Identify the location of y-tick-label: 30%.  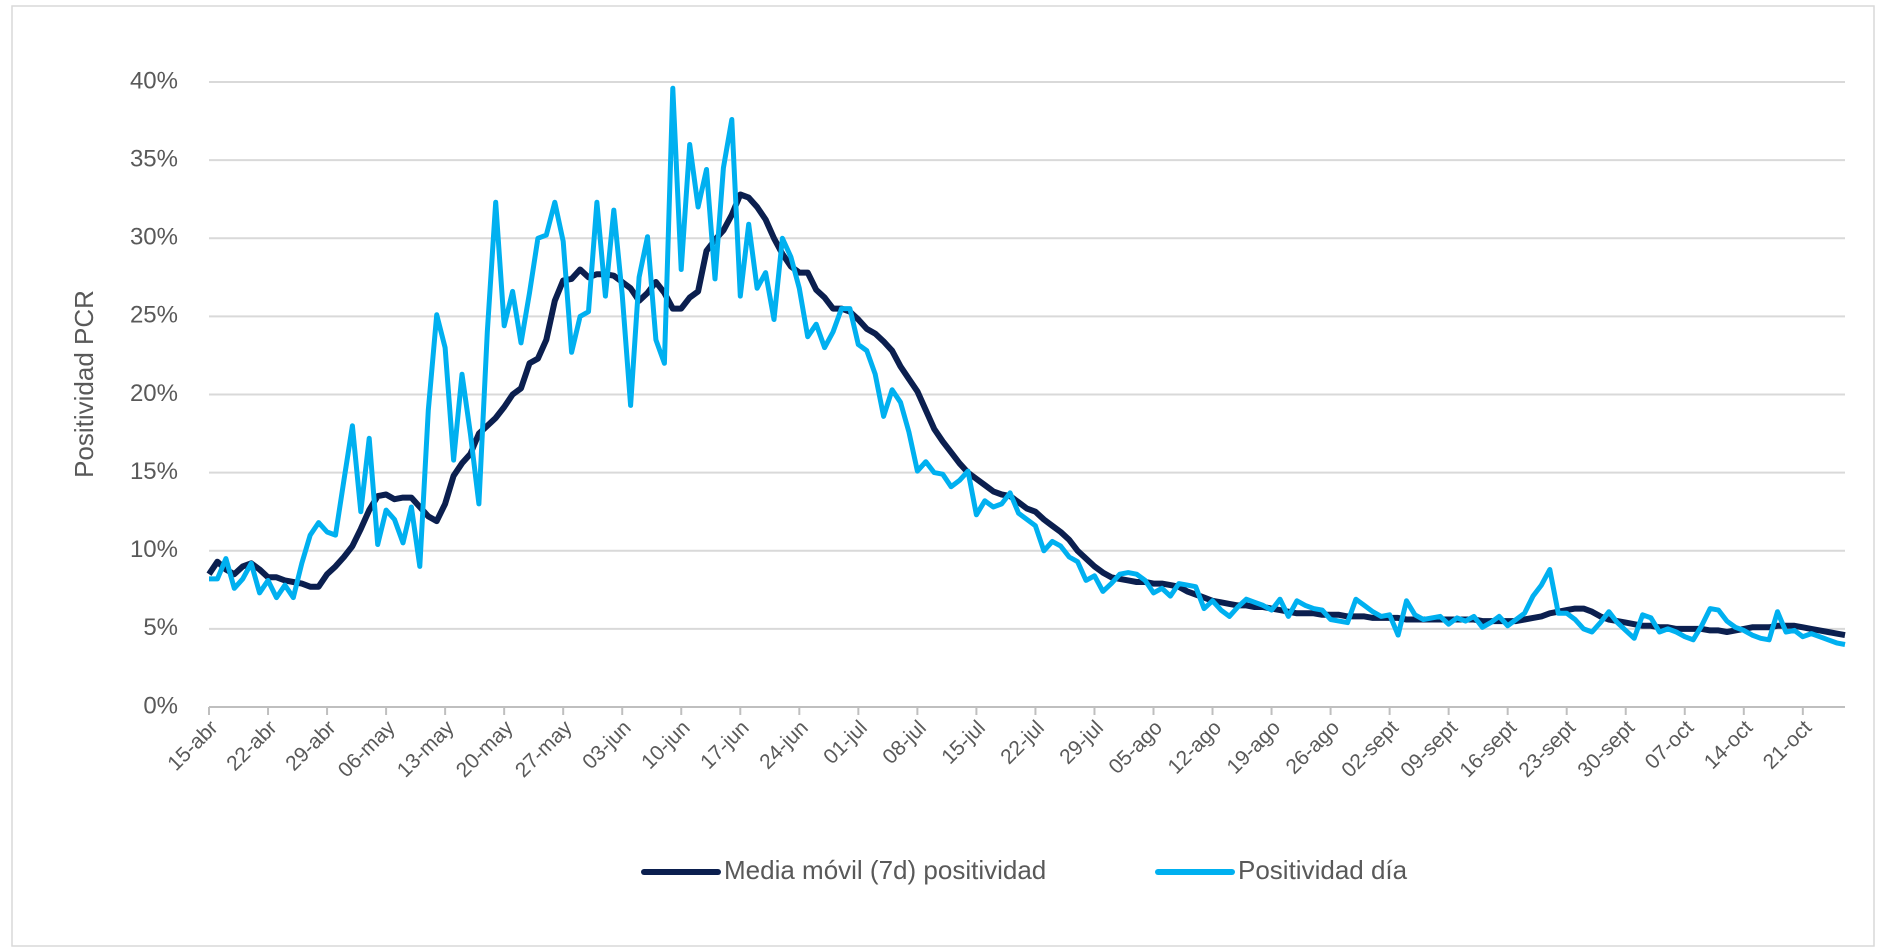
(154, 237).